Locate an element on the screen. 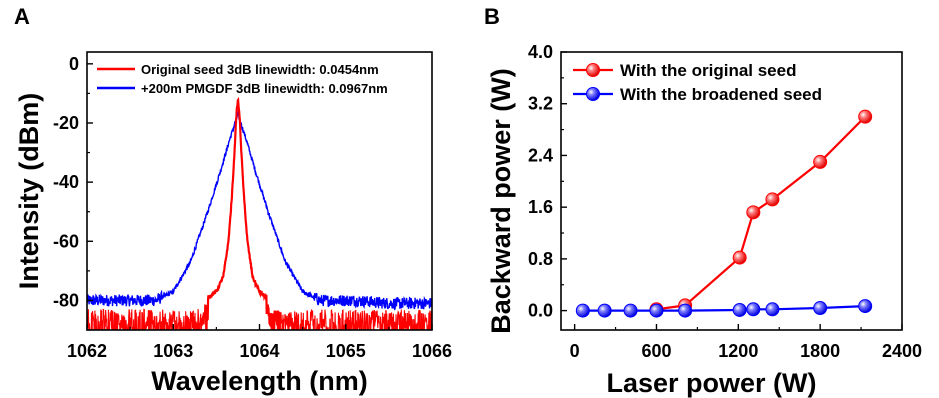  x-tick-label-a: 1063 is located at coordinates (173, 351).